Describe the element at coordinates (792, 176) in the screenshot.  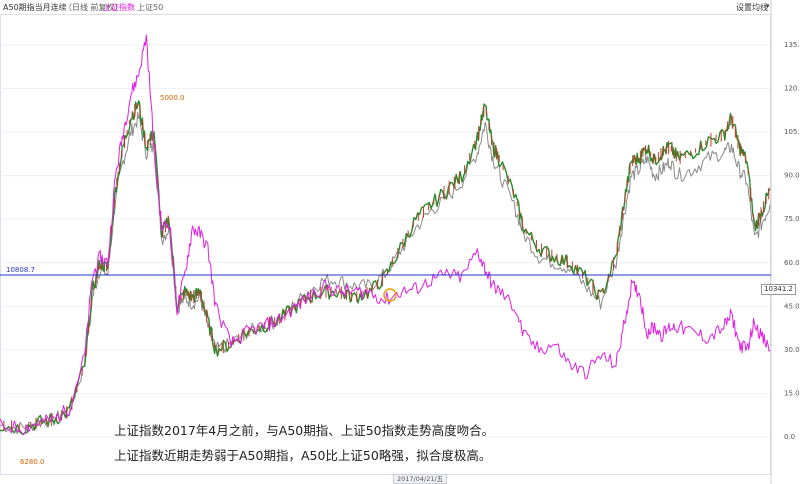
I see `y-tick-label: 90.0` at that location.